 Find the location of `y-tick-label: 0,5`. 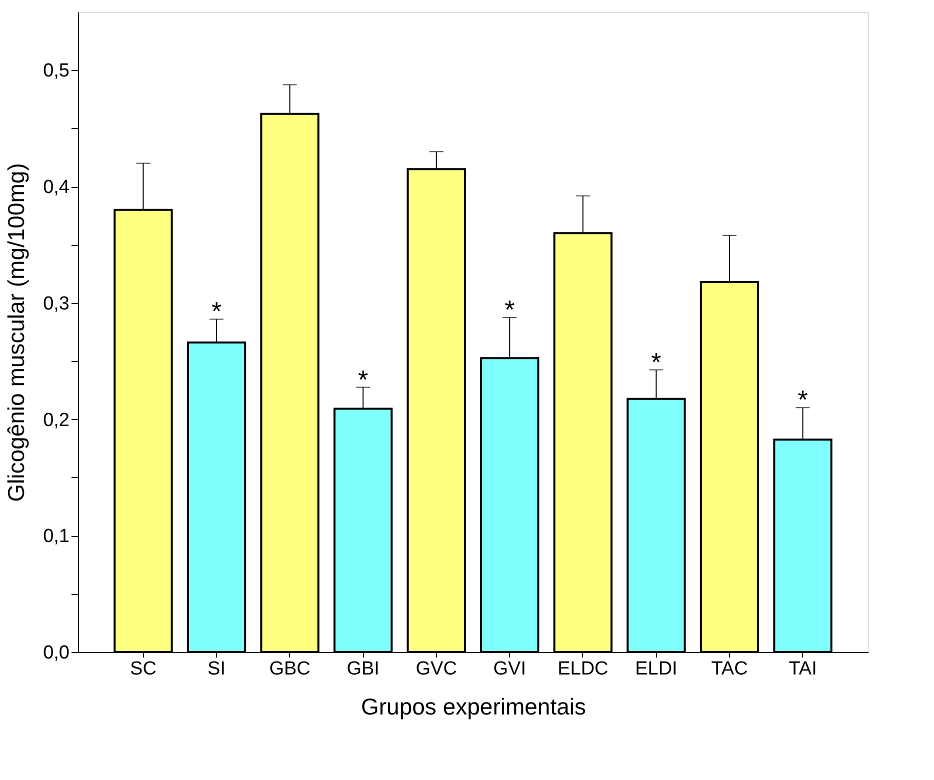

y-tick-label: 0,5 is located at coordinates (56, 71).